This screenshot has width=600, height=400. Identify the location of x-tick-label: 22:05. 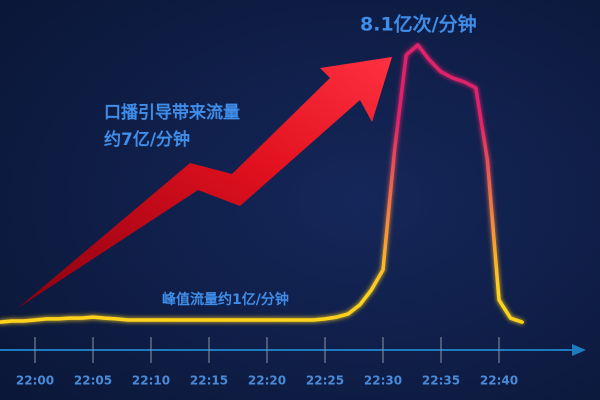
(93, 381).